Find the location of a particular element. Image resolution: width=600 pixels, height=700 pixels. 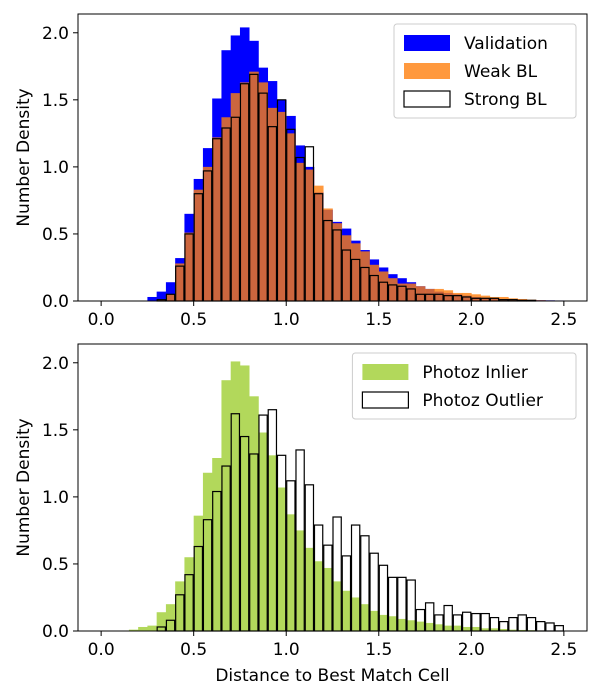

legend-label: Weak BL is located at coordinates (501, 72).